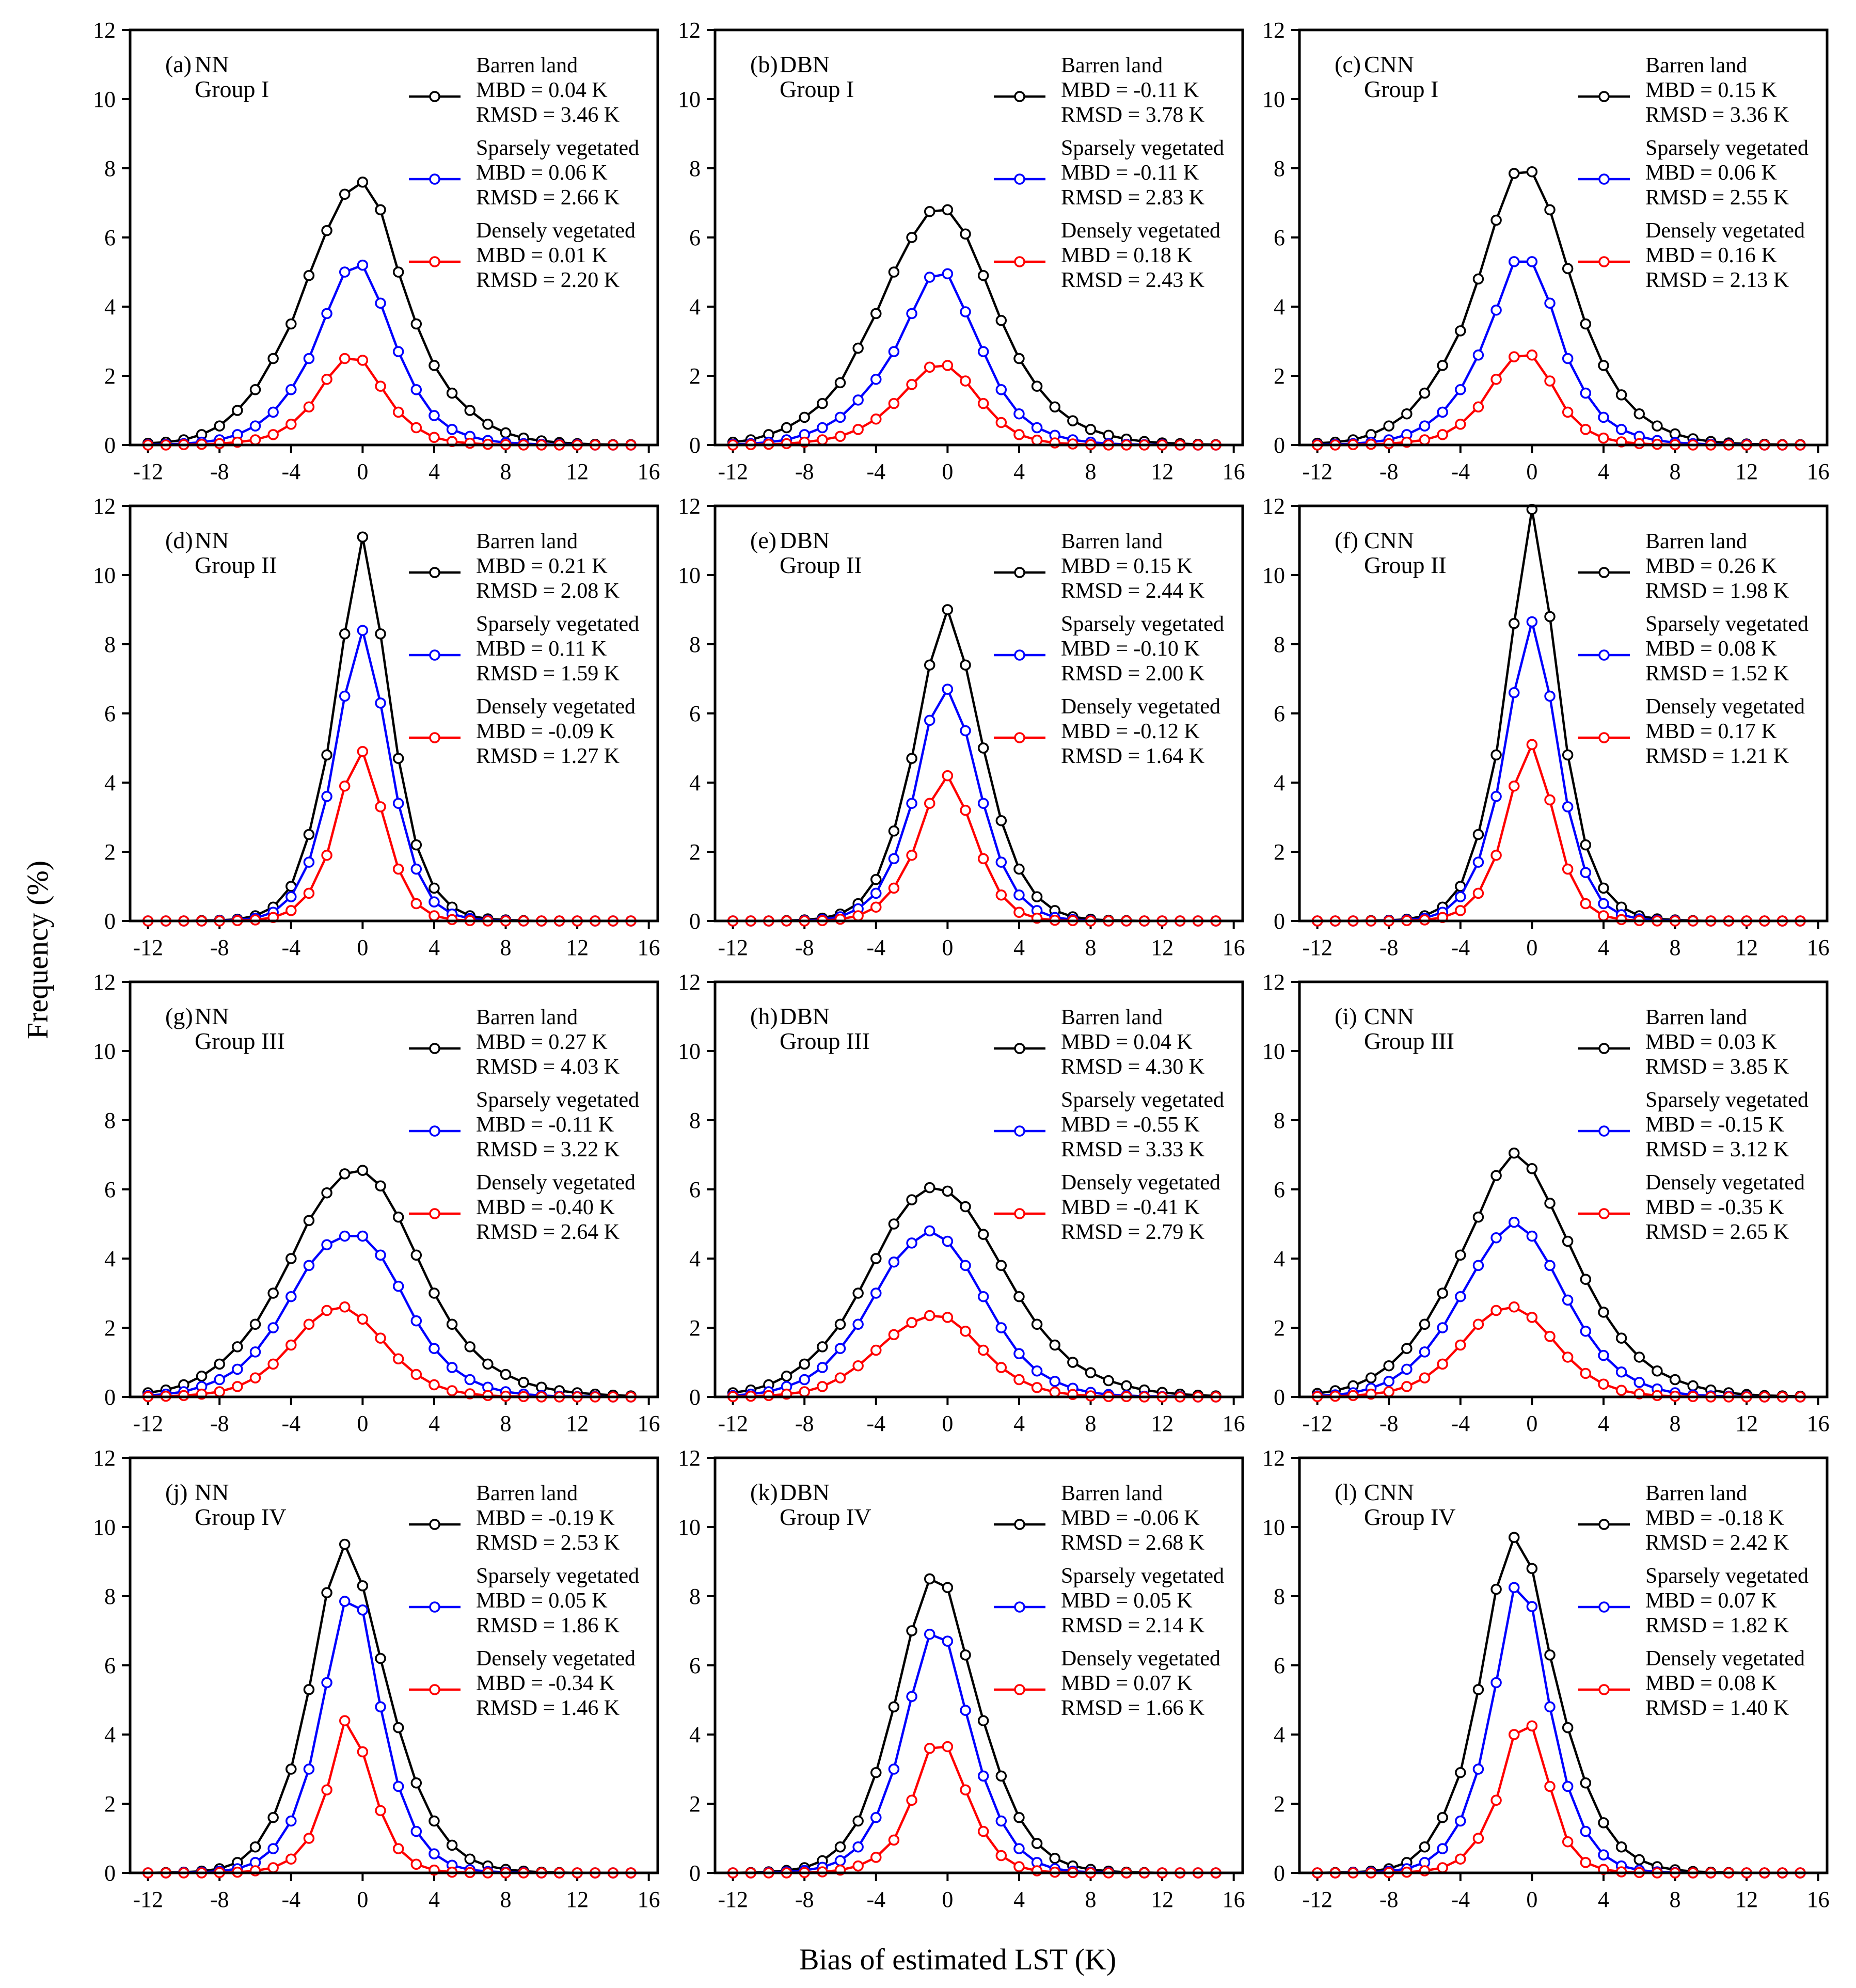 This screenshot has width=1856, height=1988. What do you see at coordinates (1127, 566) in the screenshot?
I see `stat-mbd-barren: MBD = 0.15 K` at bounding box center [1127, 566].